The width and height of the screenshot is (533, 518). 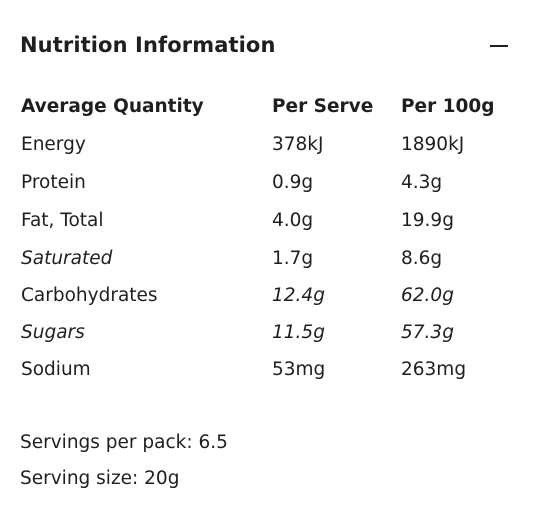 I want to click on nutrient-name: Saturated, so click(x=67, y=258).